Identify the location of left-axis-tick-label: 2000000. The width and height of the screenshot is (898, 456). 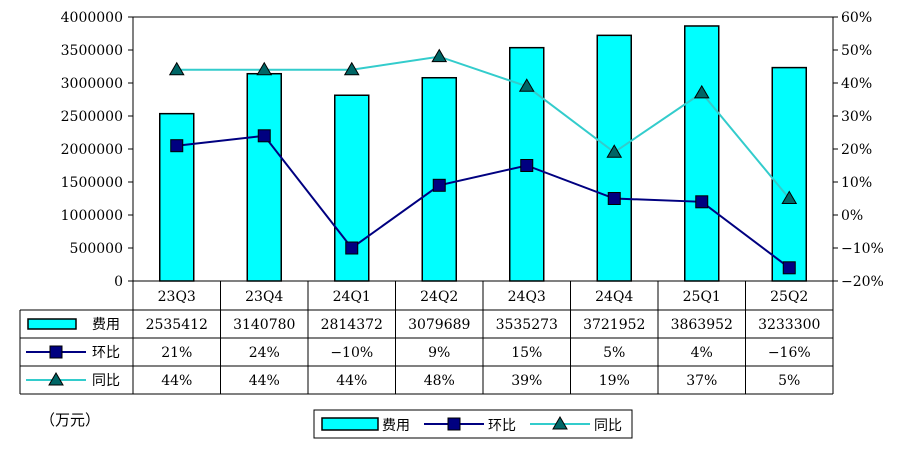
(92, 150).